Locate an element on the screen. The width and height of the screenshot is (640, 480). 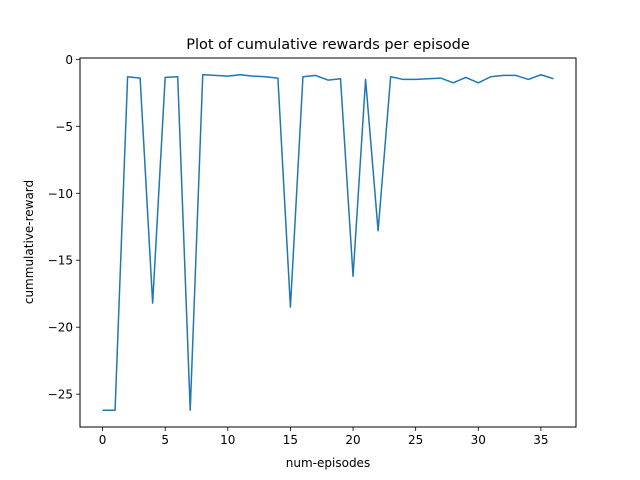
x-tick-label: 20 is located at coordinates (352, 440).